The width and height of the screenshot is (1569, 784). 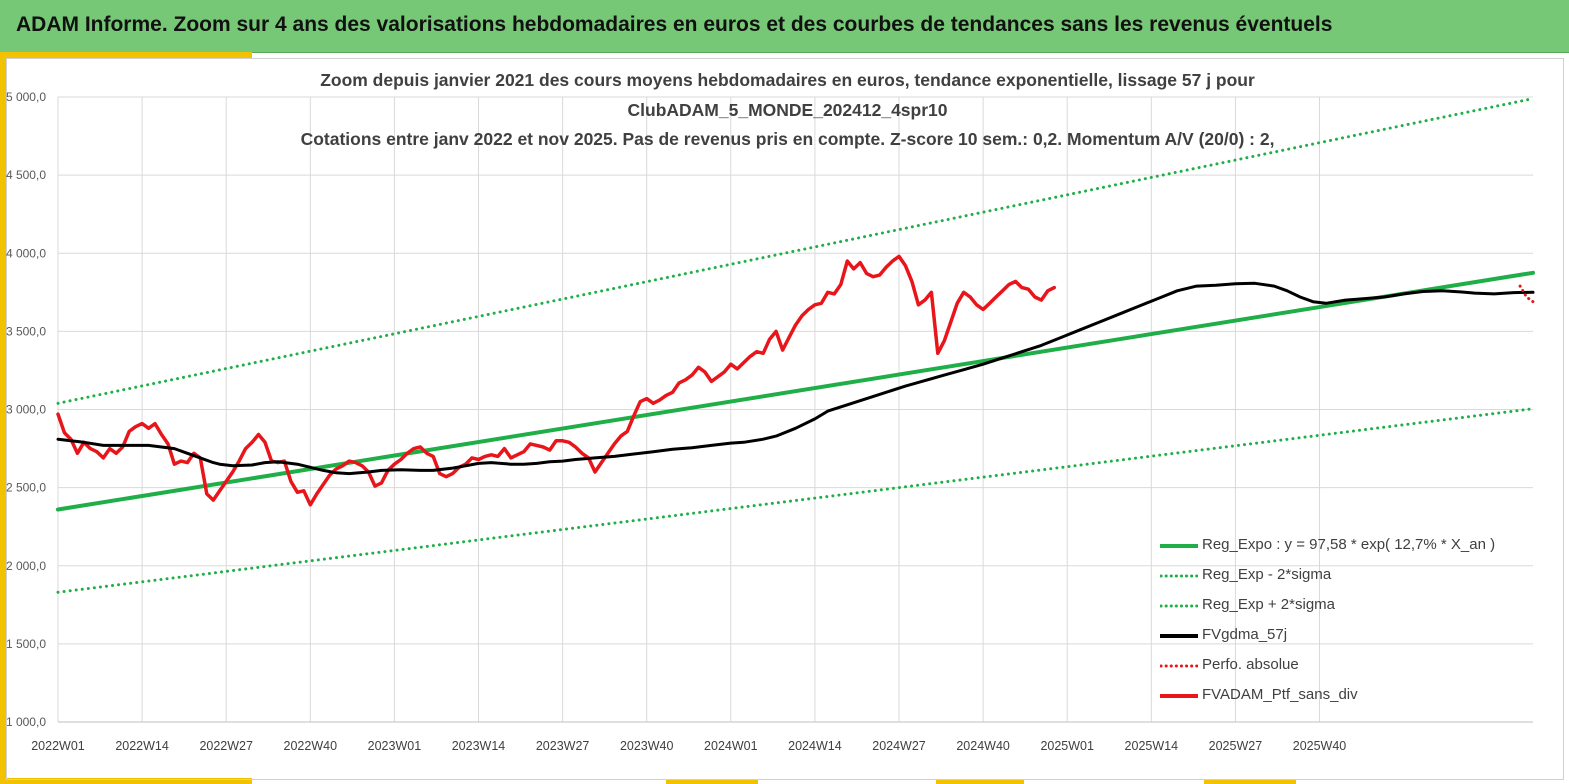 I want to click on y-tick-label: 1 000,0, so click(x=26, y=722).